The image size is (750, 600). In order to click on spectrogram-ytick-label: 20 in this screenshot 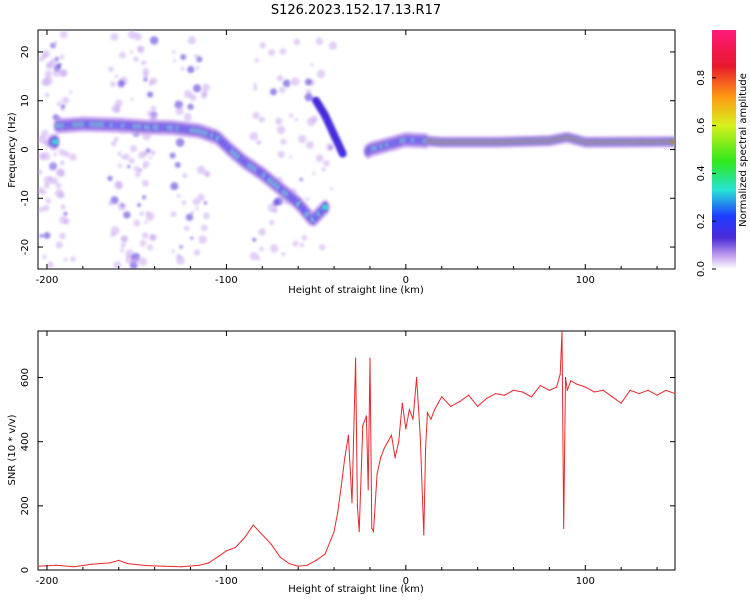, I will do `click(25, 52)`.